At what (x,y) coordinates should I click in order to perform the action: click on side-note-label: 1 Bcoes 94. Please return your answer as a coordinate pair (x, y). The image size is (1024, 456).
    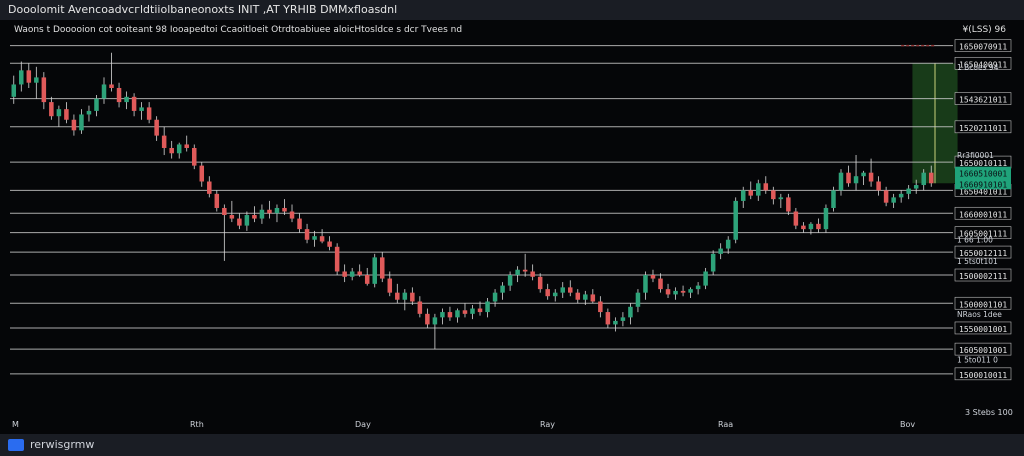
    Looking at the image, I should click on (978, 67).